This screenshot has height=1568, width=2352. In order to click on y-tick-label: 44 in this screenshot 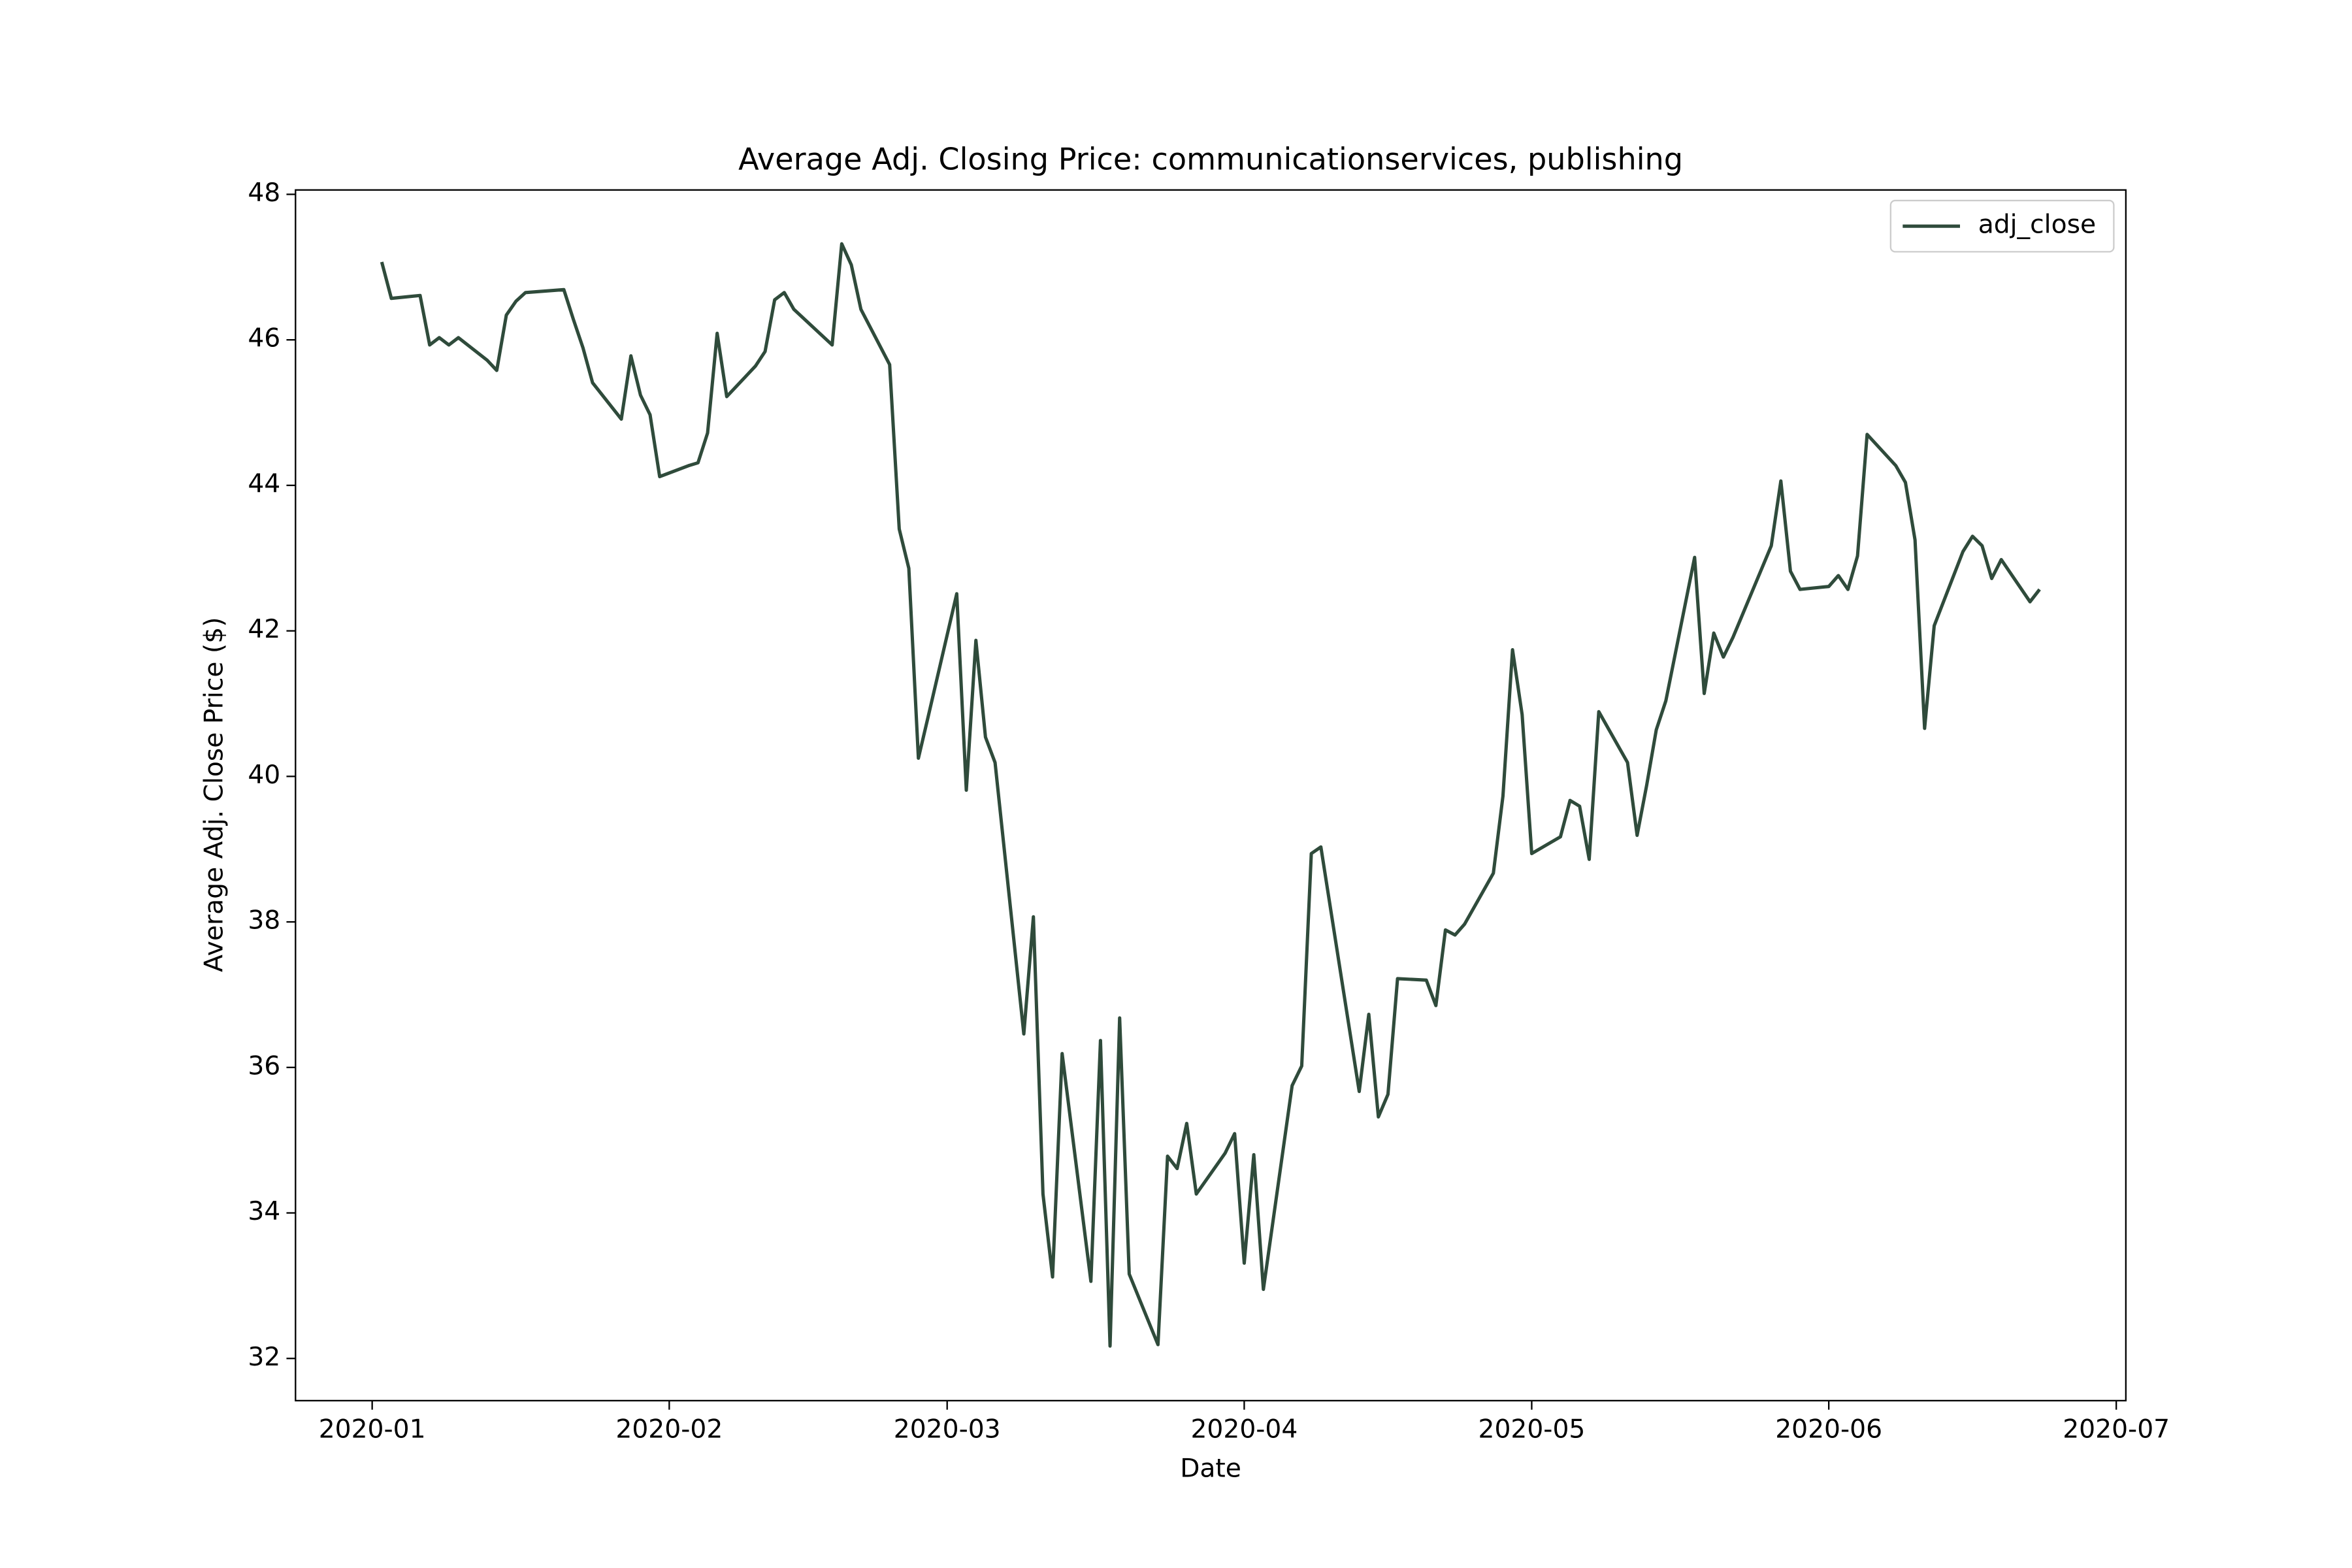, I will do `click(264, 483)`.